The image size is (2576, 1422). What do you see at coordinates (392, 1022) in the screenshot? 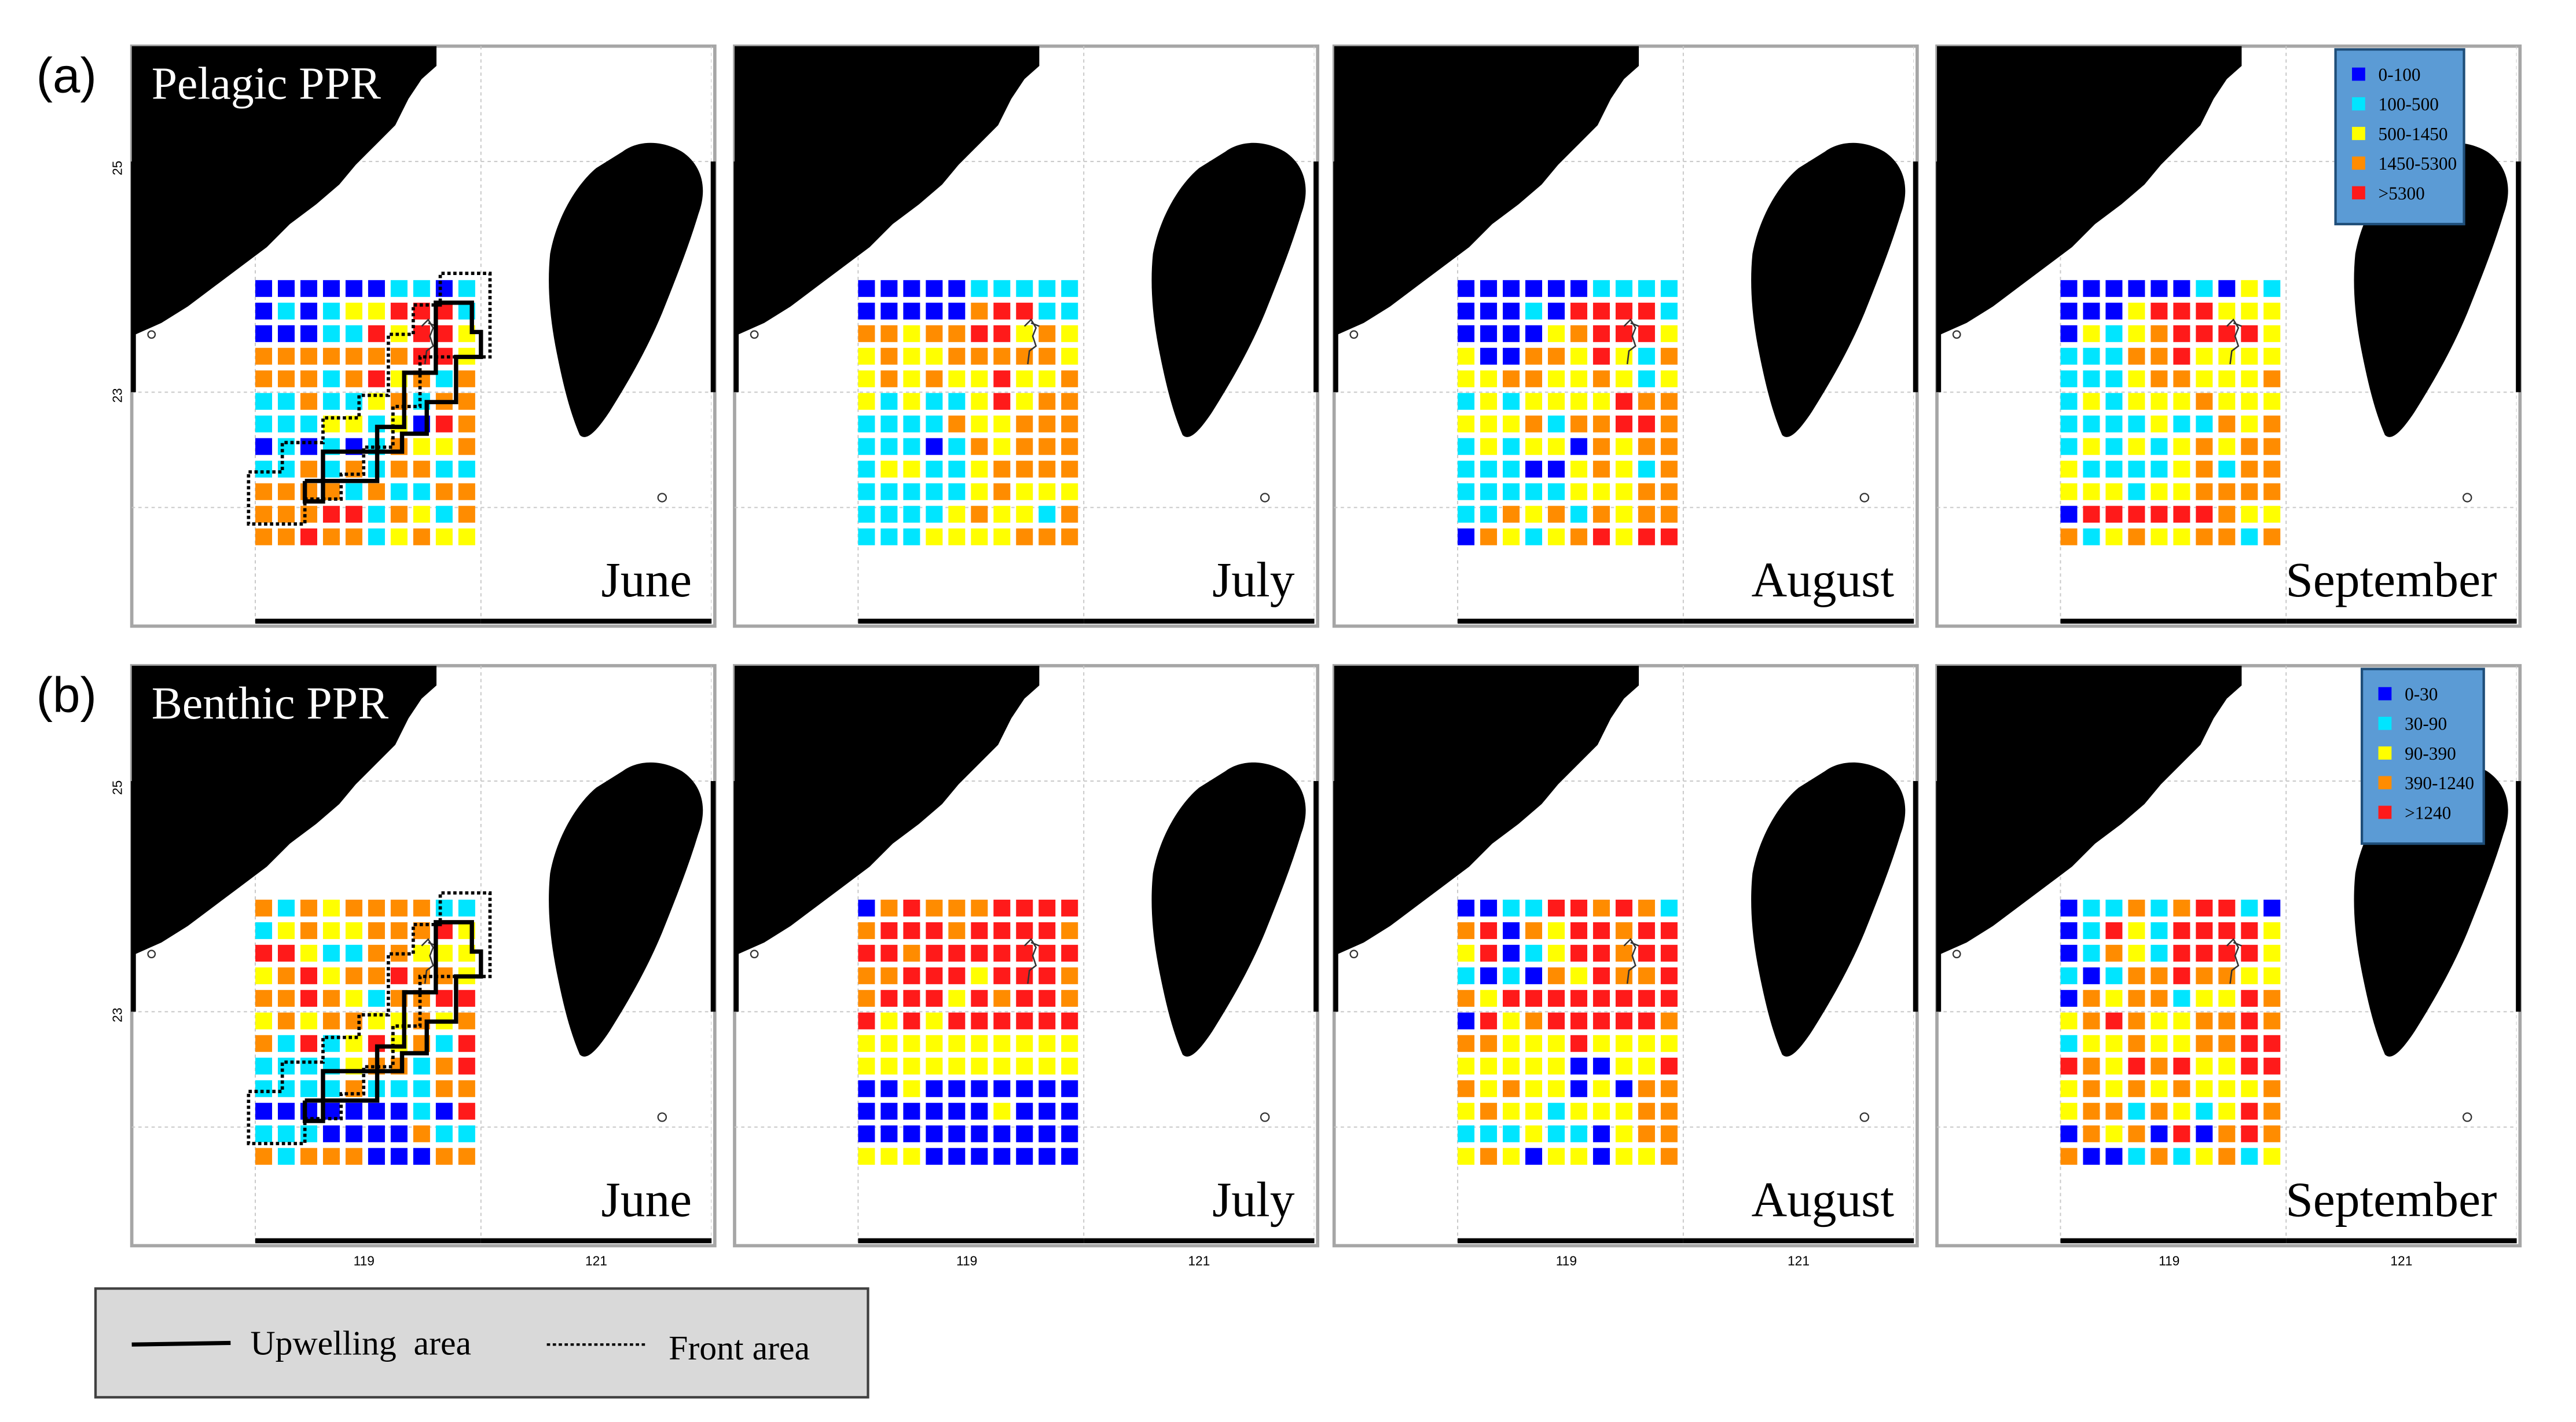
I see `upwelling-area-outline` at bounding box center [392, 1022].